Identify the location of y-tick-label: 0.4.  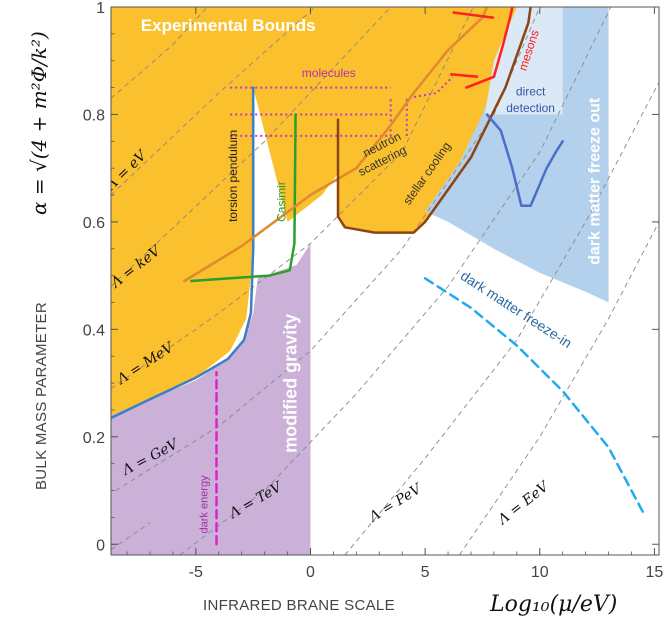
(94, 330).